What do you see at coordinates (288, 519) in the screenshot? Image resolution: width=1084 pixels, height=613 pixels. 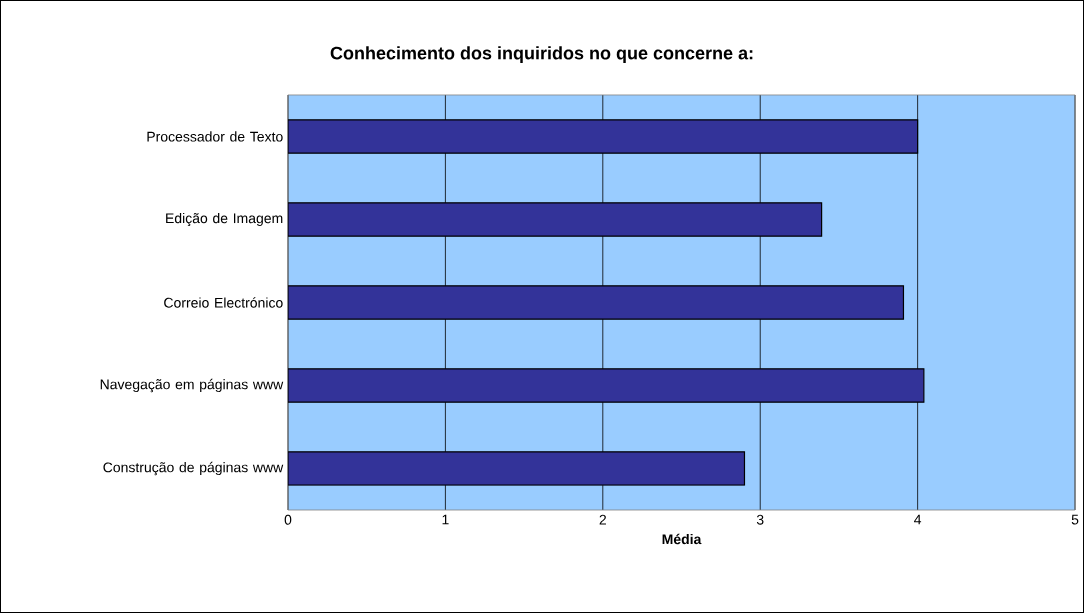 I see `x-tick-label: 0` at bounding box center [288, 519].